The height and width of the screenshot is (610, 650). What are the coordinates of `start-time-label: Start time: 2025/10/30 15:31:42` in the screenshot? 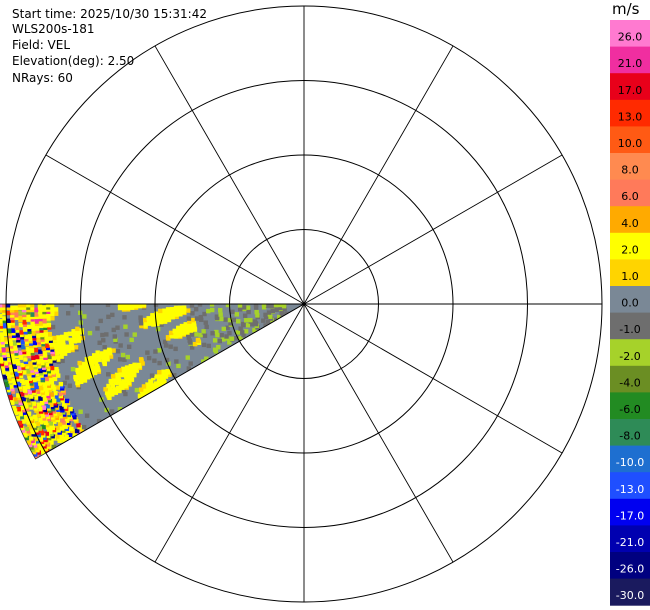 It's located at (109, 14).